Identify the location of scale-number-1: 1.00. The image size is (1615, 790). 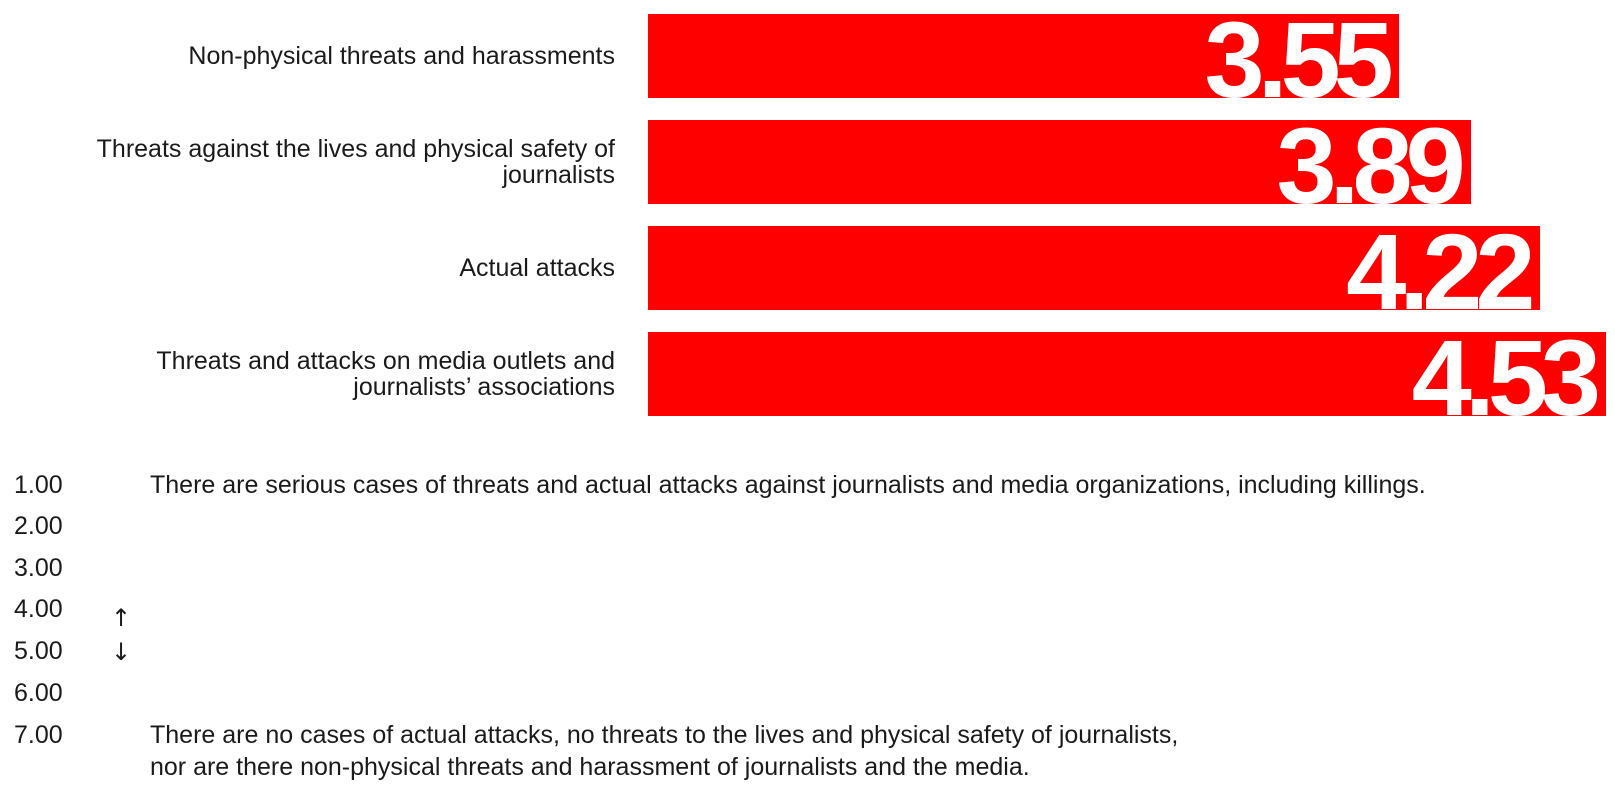
(38, 485).